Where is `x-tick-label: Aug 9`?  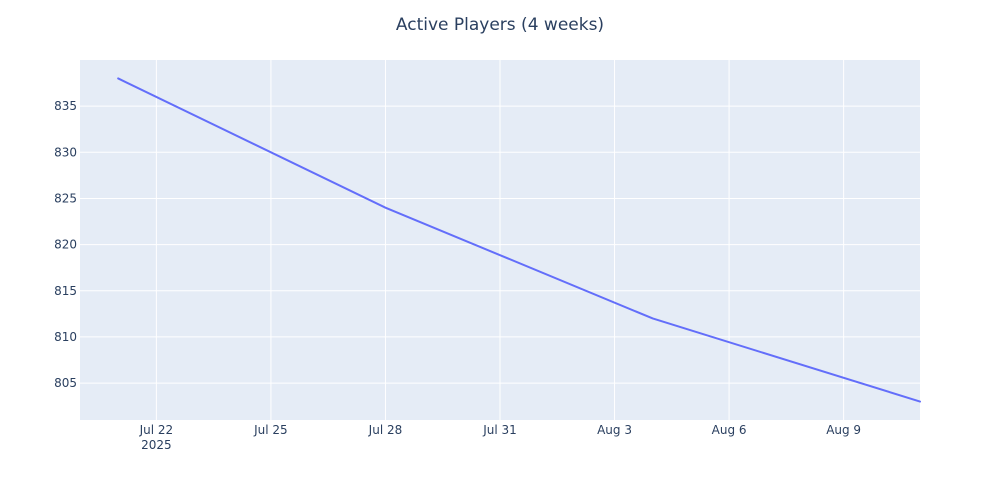 x-tick-label: Aug 9 is located at coordinates (843, 430).